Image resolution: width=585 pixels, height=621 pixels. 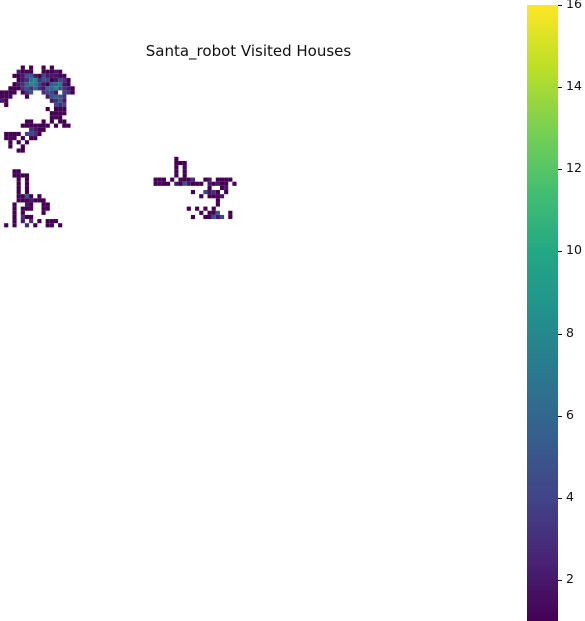 I want to click on colorbar-tick-label: 2, so click(x=570, y=578).